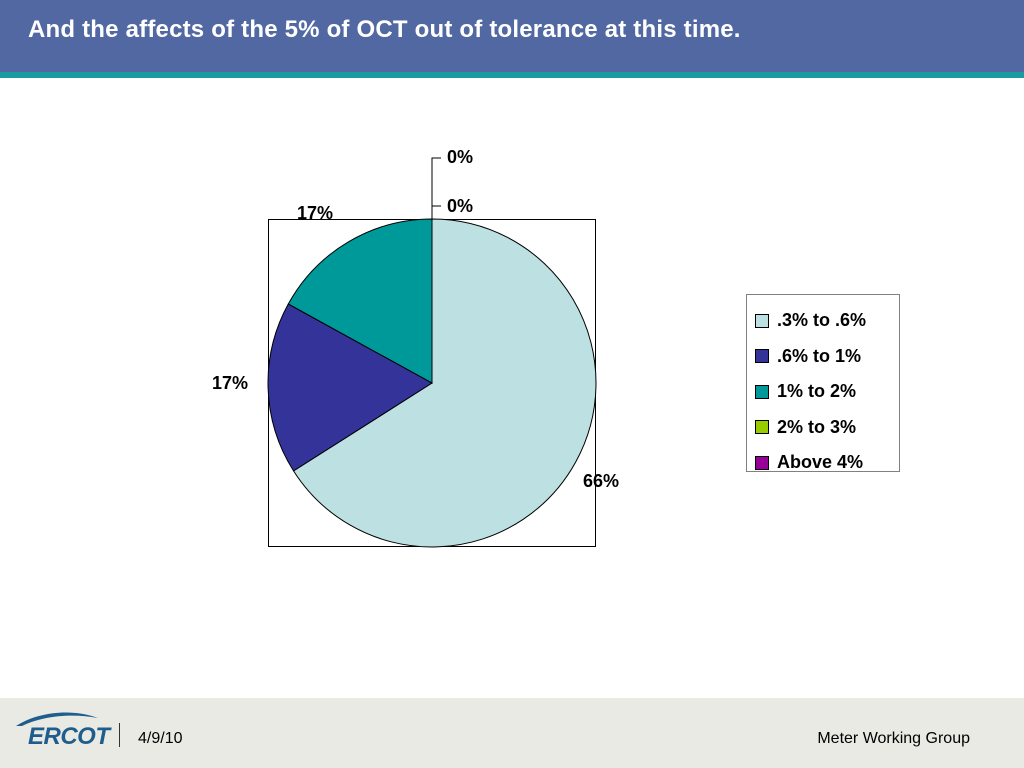 This screenshot has height=768, width=1024. I want to click on legend-label: Above 4%, so click(820, 462).